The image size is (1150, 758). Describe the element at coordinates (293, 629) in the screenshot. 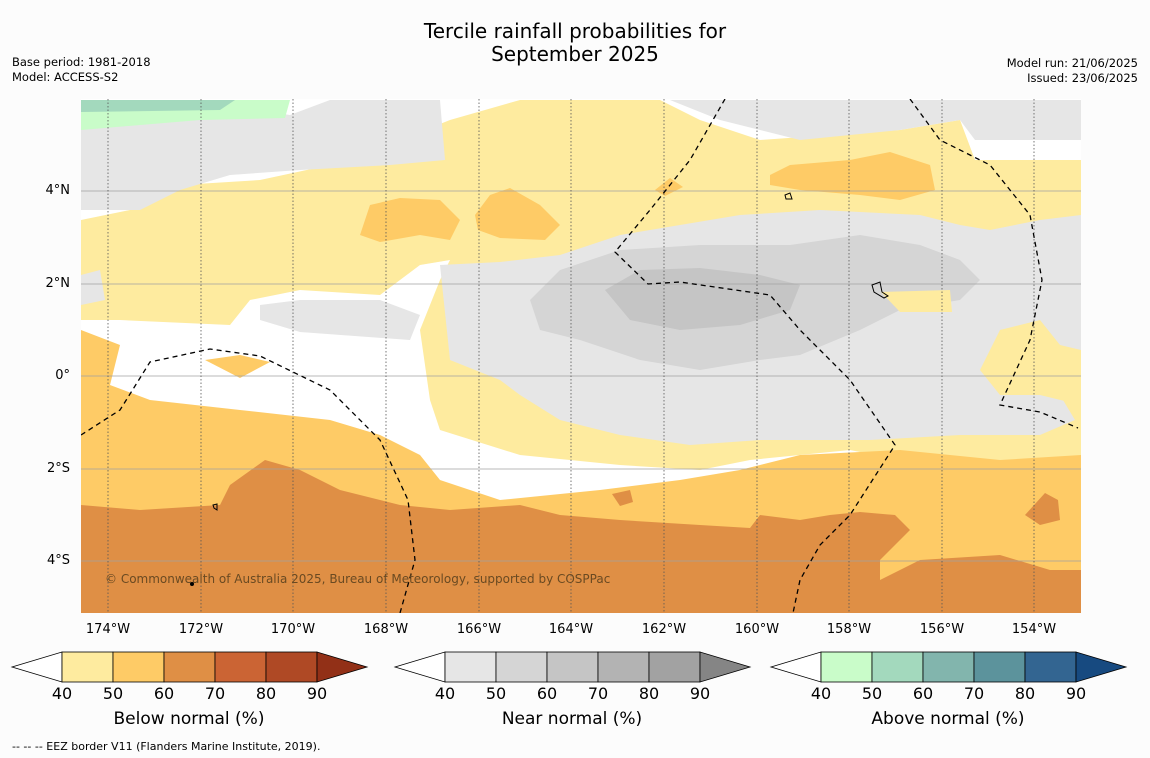

I see `lon-label-170w: 170°W` at that location.